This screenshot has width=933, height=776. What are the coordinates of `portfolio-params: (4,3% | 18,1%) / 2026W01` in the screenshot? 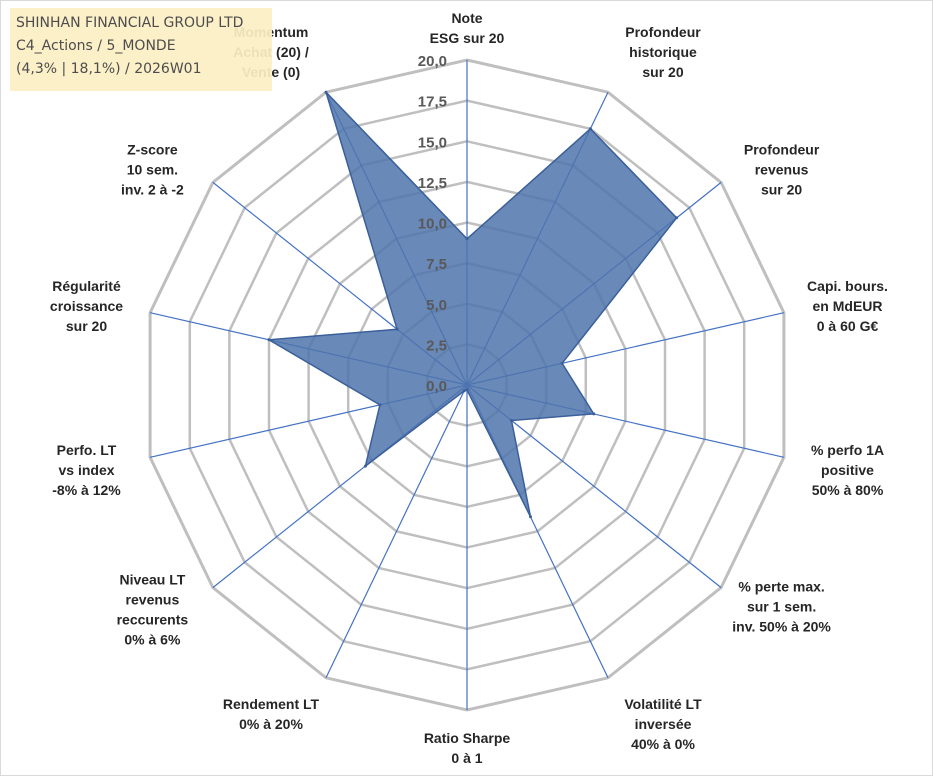 It's located at (109, 69).